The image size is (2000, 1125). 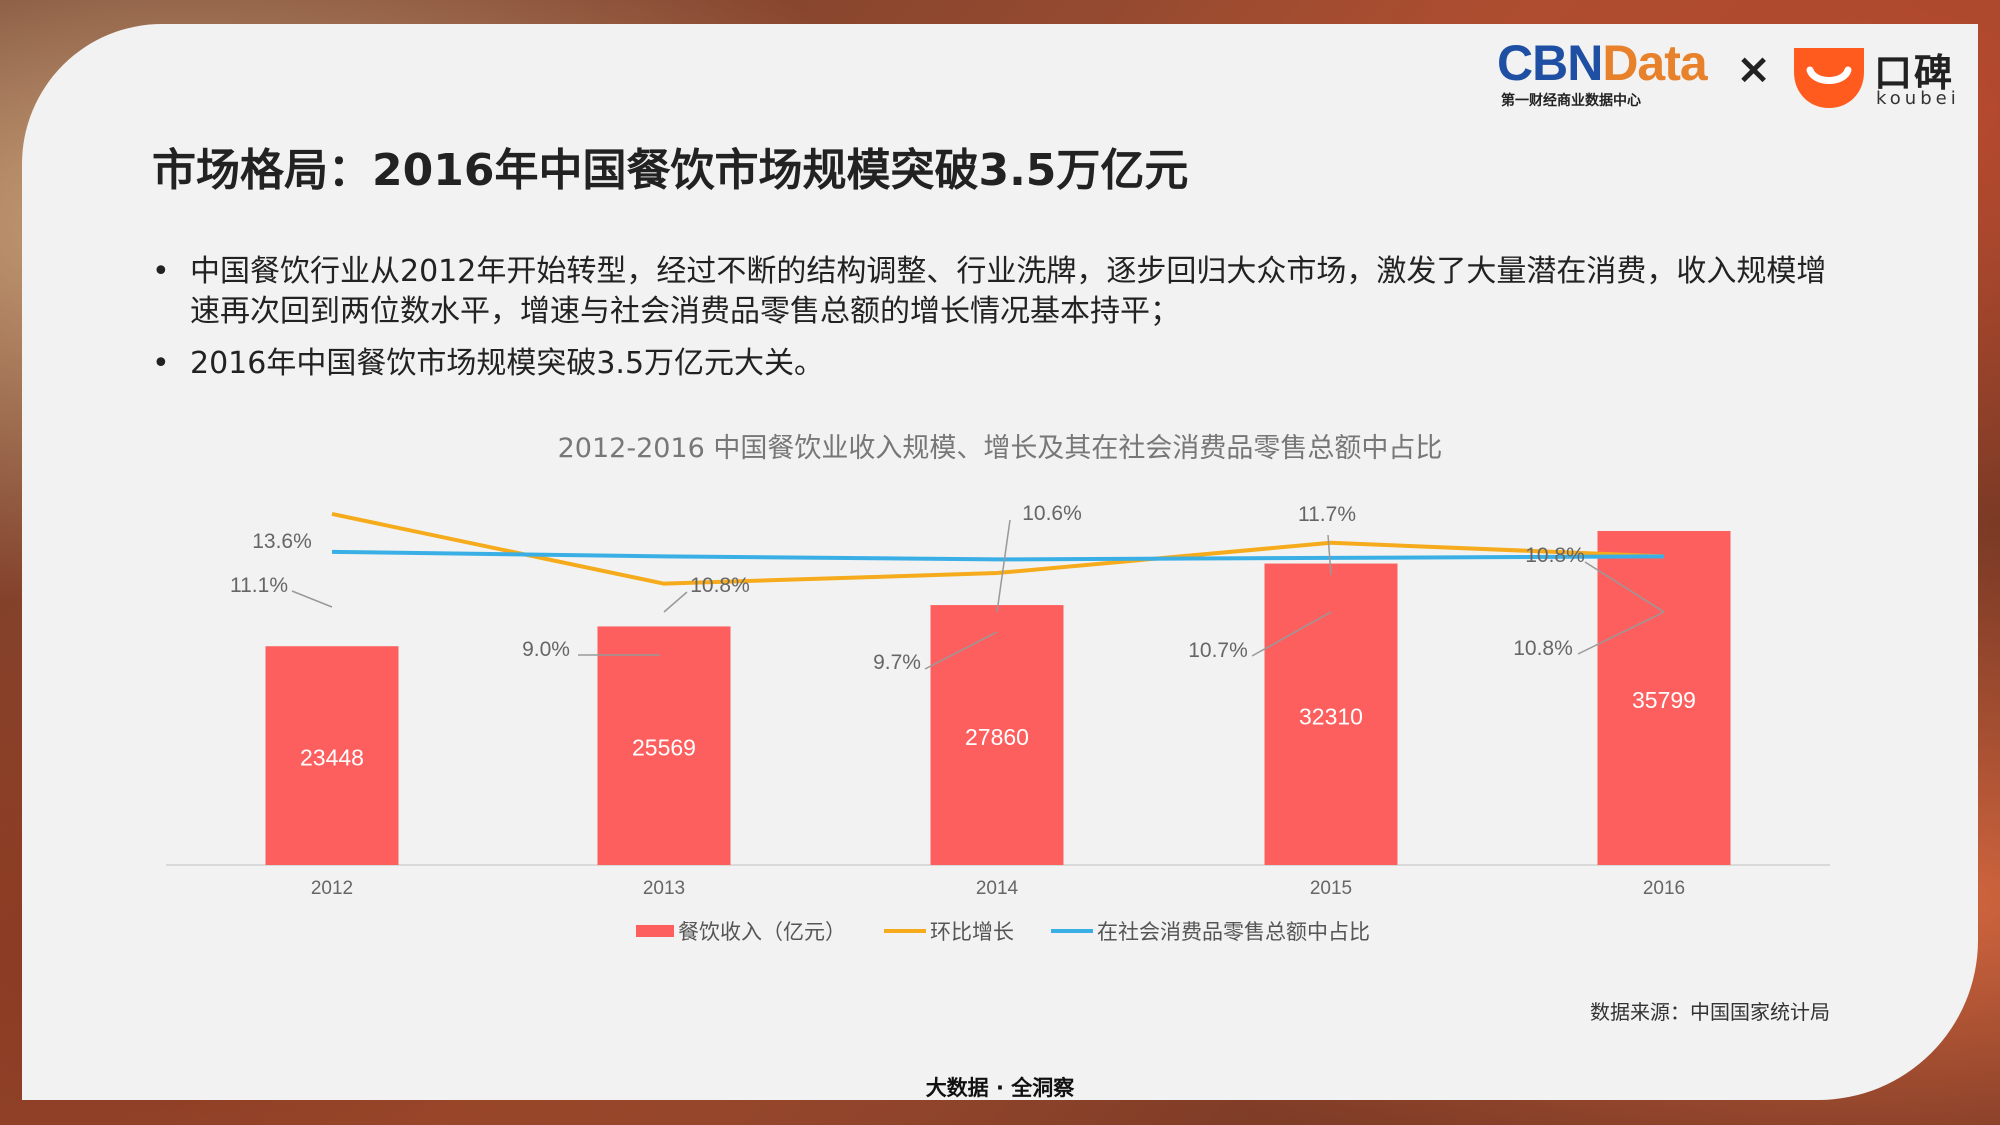 What do you see at coordinates (1829, 78) in the screenshot?
I see `koubei-smile-icon` at bounding box center [1829, 78].